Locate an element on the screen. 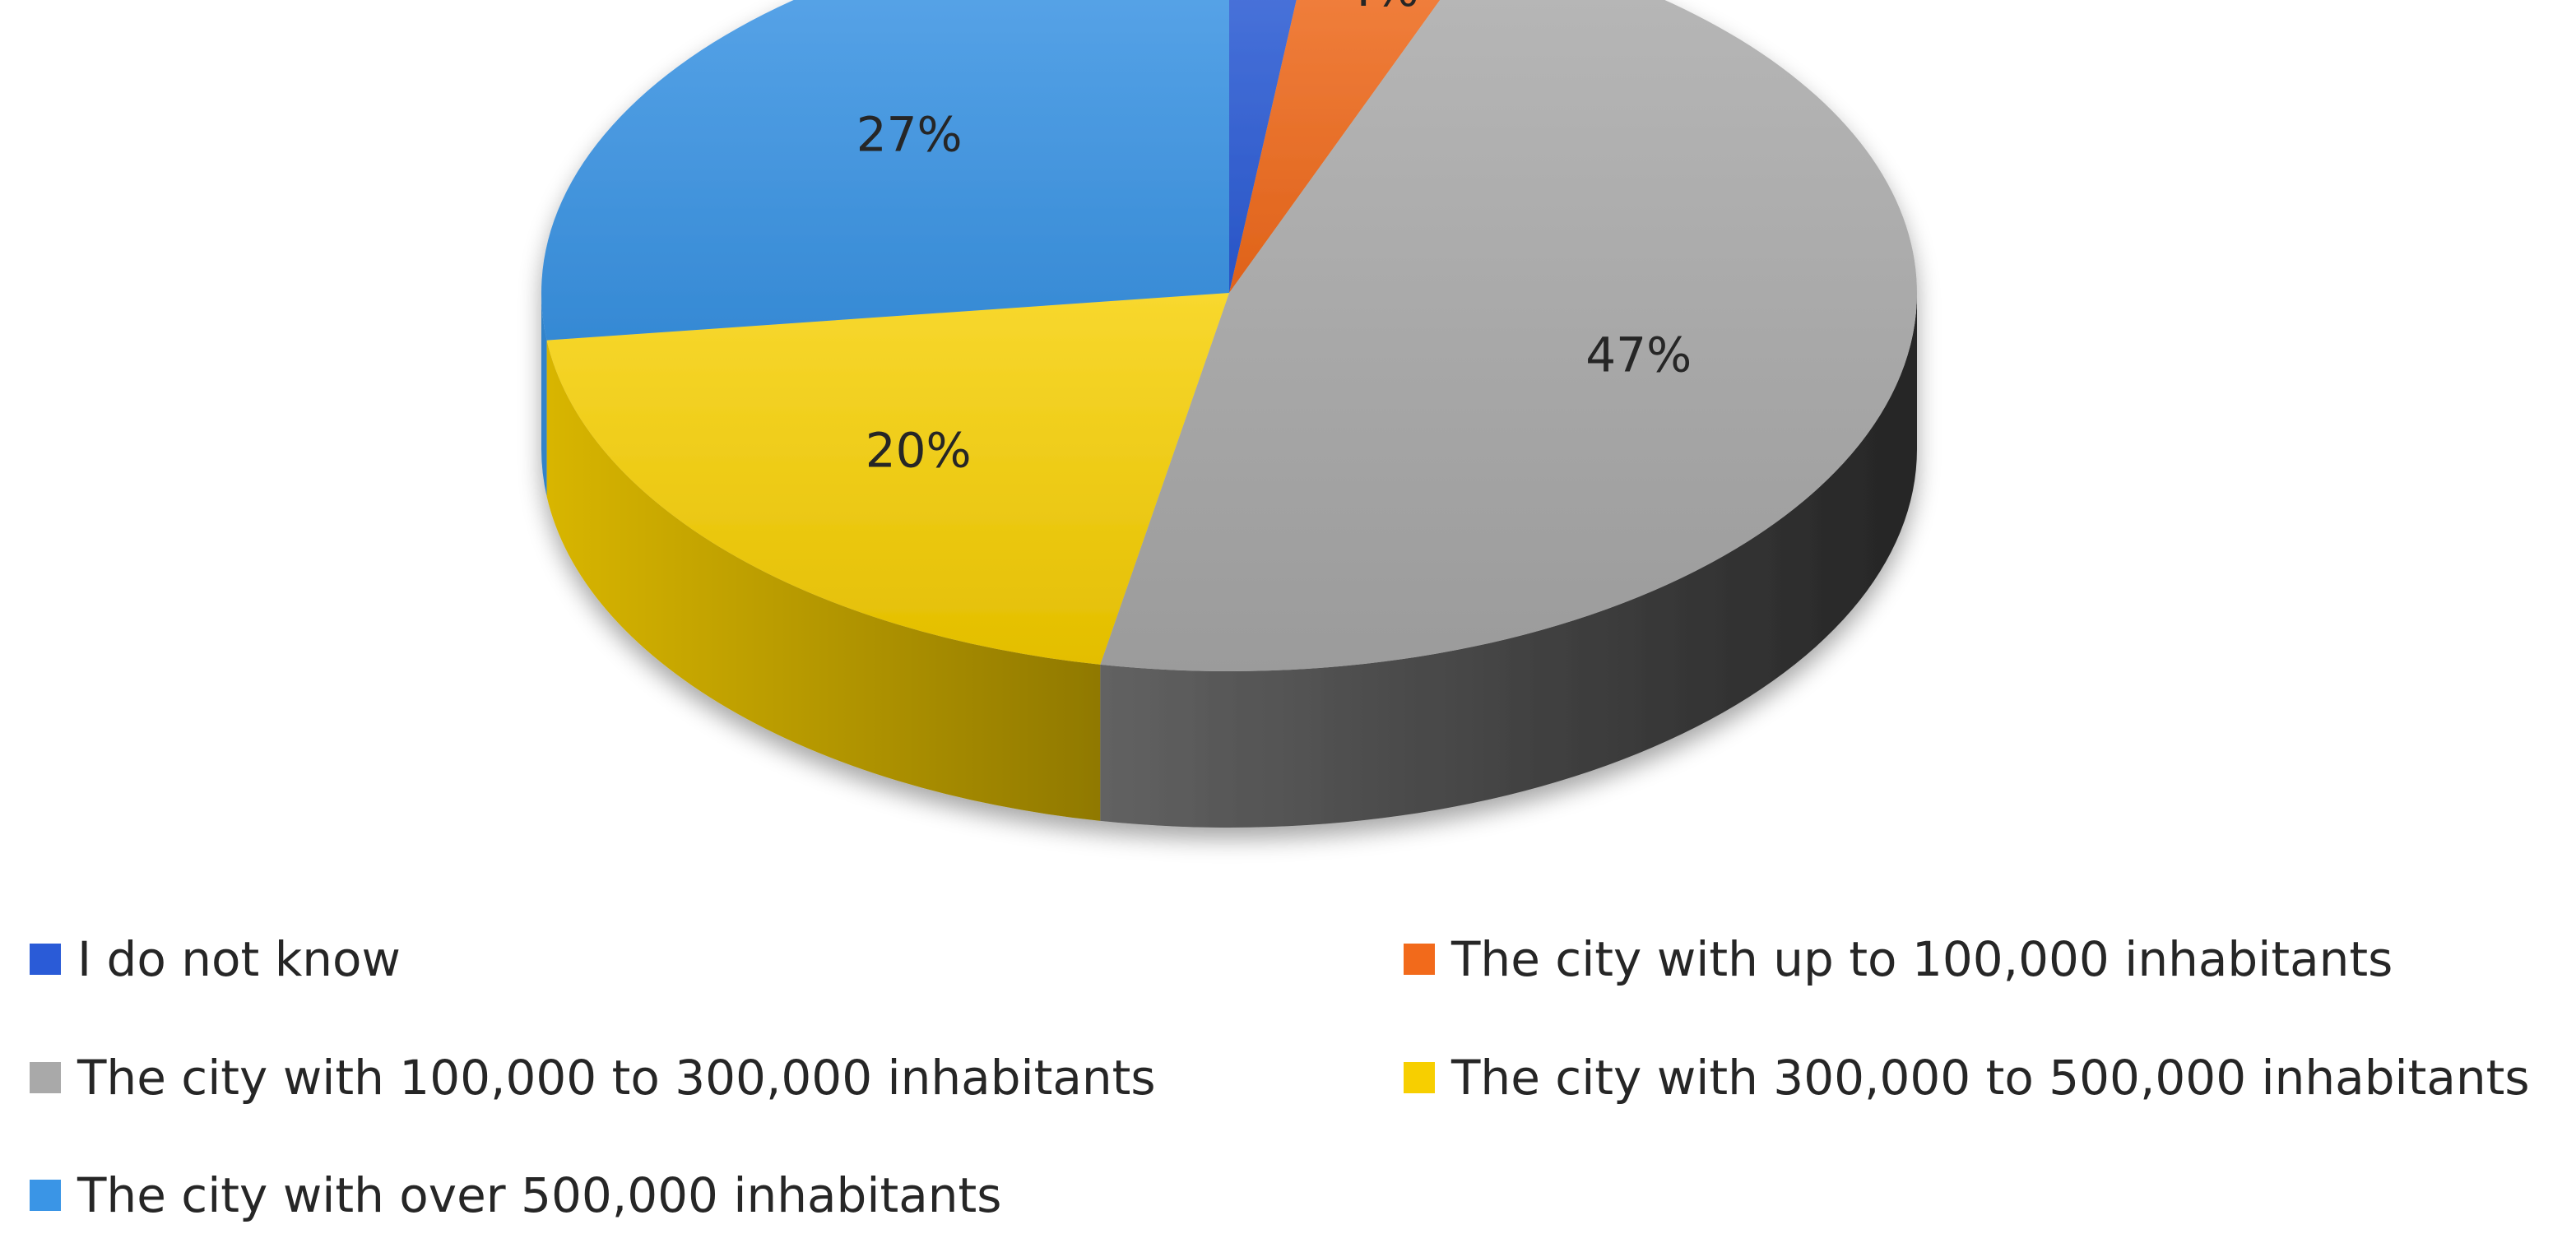 The height and width of the screenshot is (1243, 2576). data-label: 47% is located at coordinates (1639, 355).